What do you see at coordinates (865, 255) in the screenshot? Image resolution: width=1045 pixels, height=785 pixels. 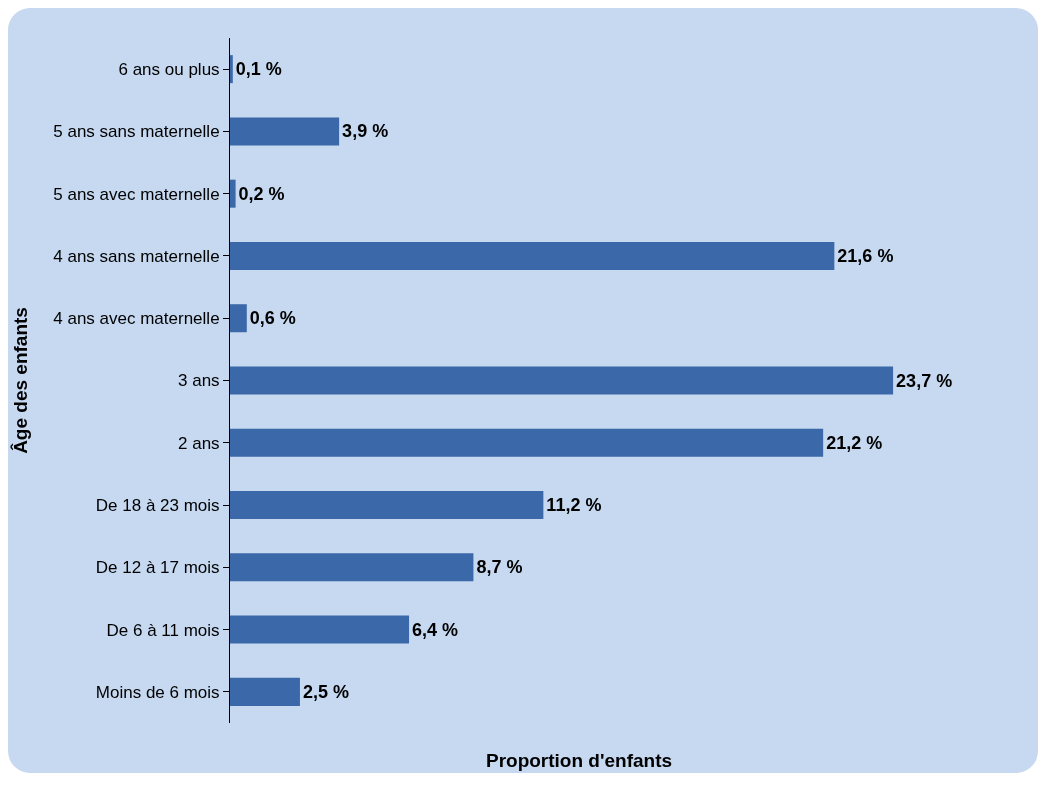 I see `data-label: 21,6 %` at bounding box center [865, 255].